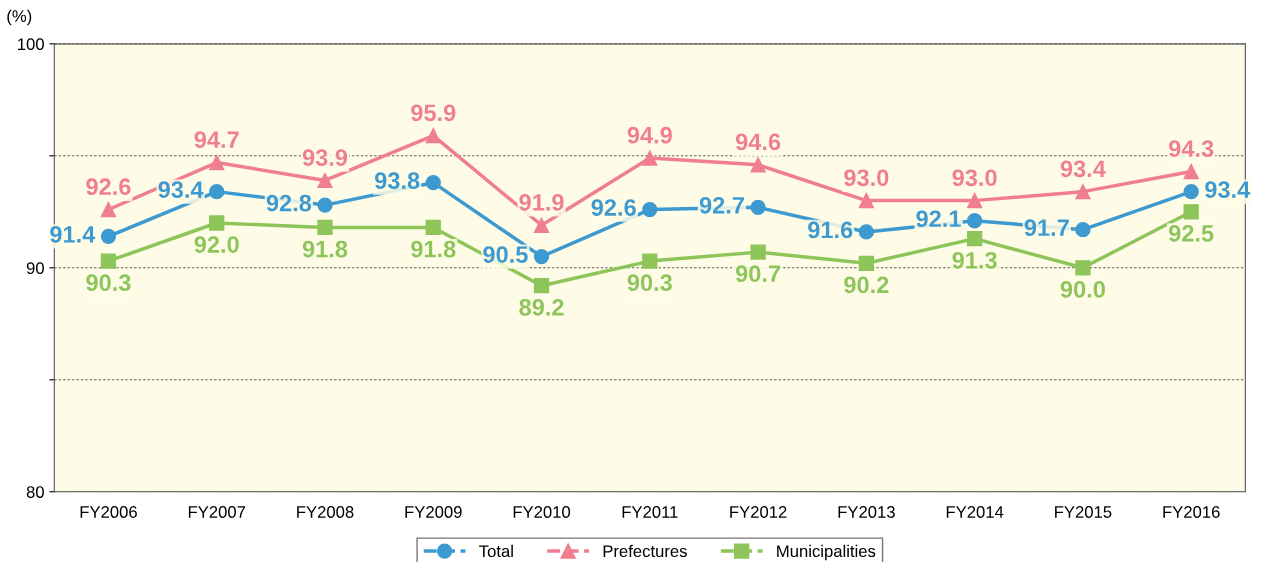 The width and height of the screenshot is (1263, 562). Describe the element at coordinates (645, 551) in the screenshot. I see `legend-label: Prefectures` at that location.